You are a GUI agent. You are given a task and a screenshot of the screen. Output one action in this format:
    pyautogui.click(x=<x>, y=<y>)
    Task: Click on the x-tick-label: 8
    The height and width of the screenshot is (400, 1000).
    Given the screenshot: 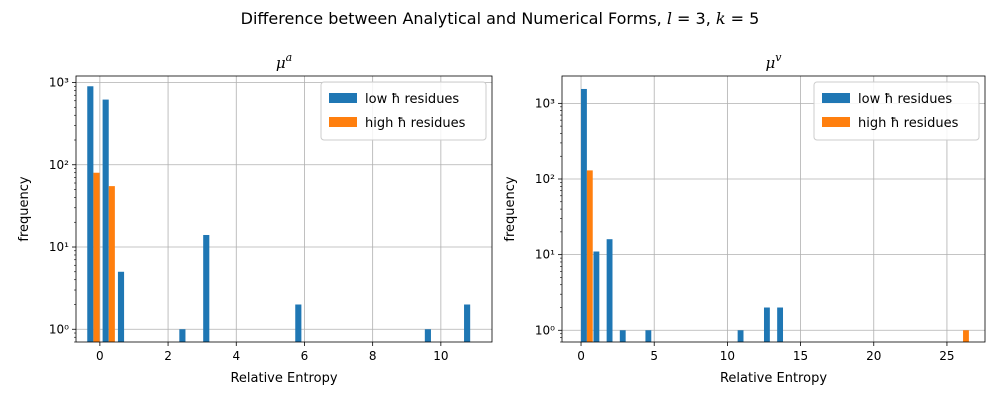 What is the action you would take?
    pyautogui.click(x=373, y=356)
    